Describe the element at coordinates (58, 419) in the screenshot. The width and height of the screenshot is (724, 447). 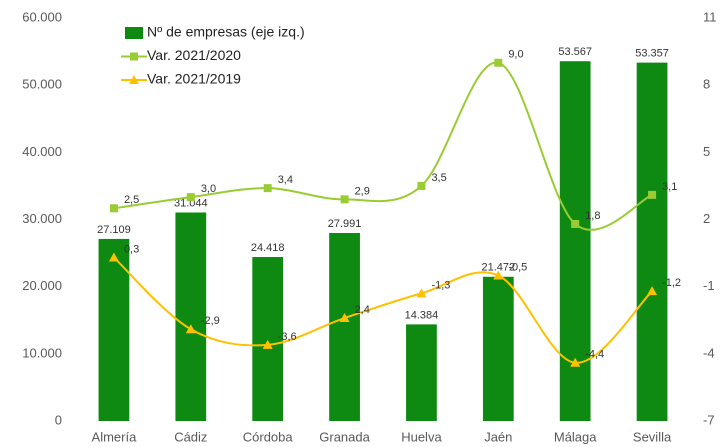
I see `y-tick-label: 0` at that location.